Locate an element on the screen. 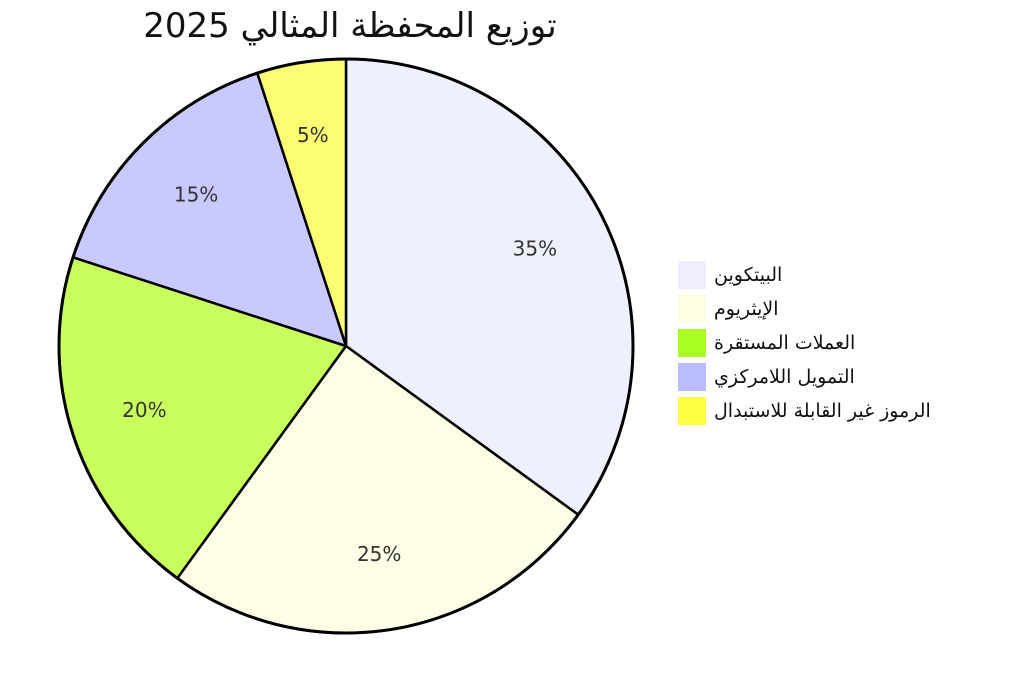 This screenshot has width=1024, height=694. slice-value-label: 25% is located at coordinates (379, 554).